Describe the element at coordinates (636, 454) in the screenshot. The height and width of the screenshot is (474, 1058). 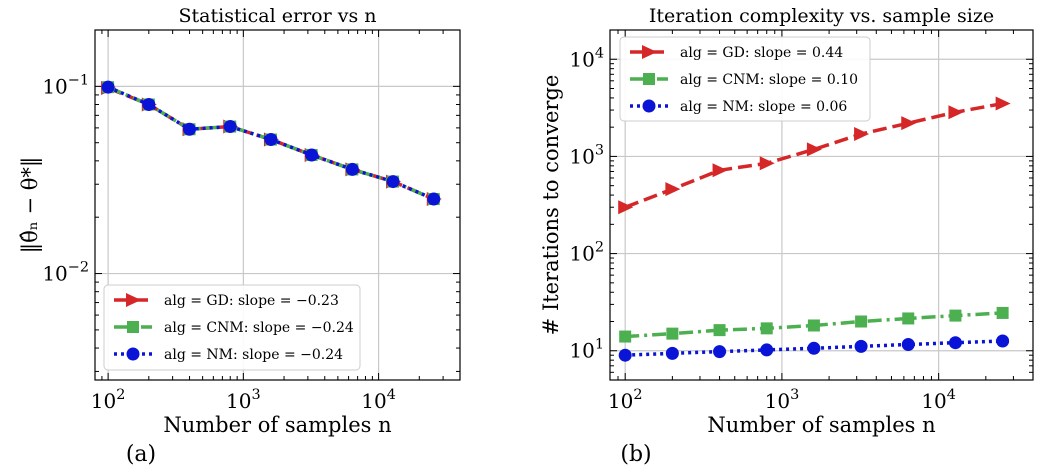
I see `panel-label-b: (b)` at that location.